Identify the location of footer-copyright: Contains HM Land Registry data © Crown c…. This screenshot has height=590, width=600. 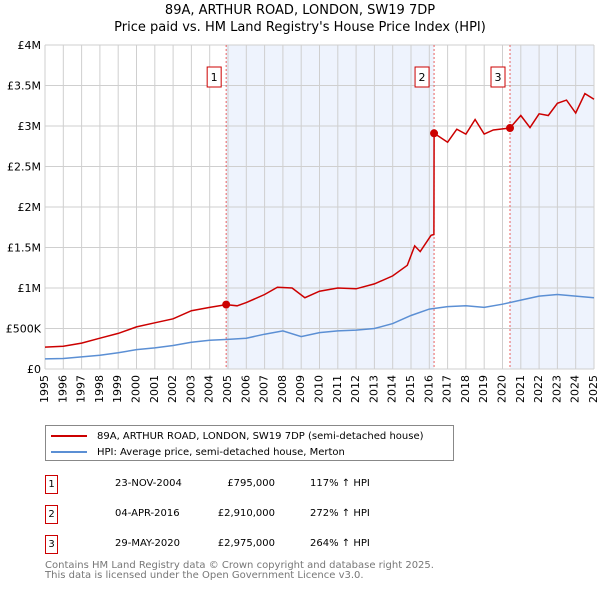
(239, 565).